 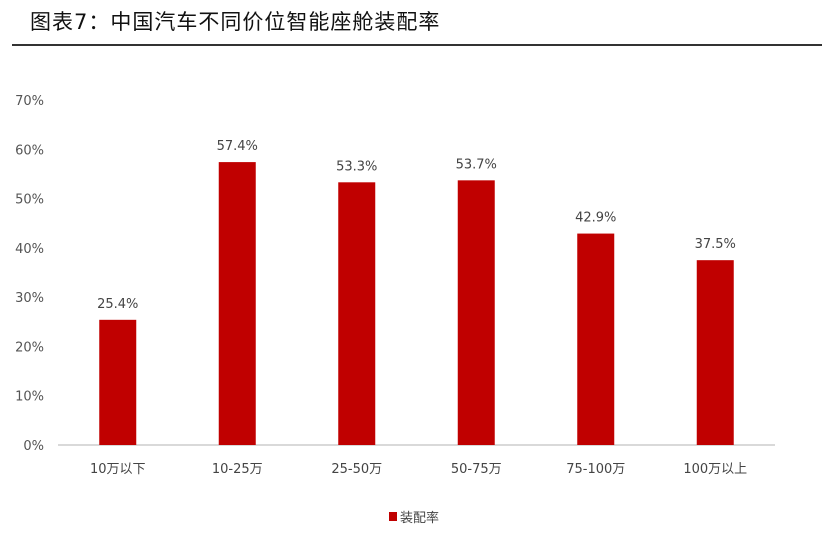 What do you see at coordinates (118, 469) in the screenshot?
I see `x-tick-label: 10万以下` at bounding box center [118, 469].